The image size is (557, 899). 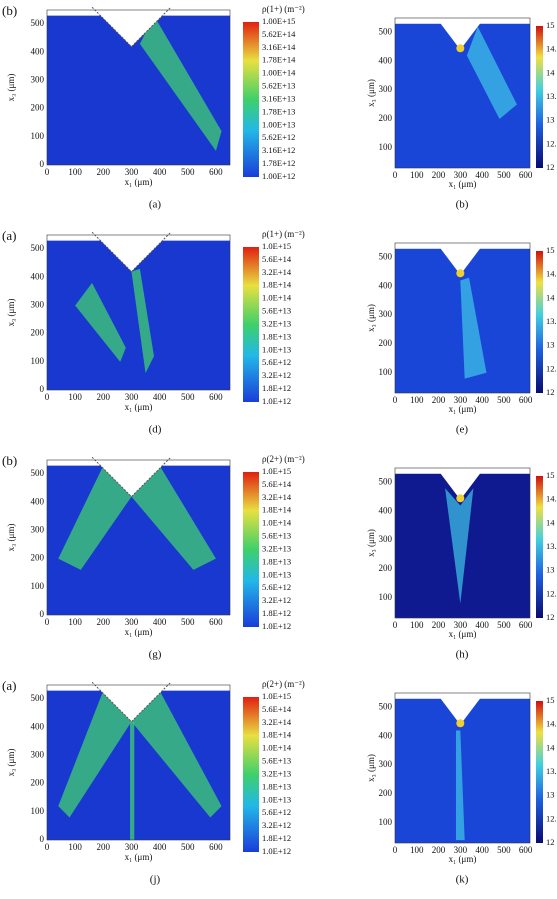 I want to click on colorbar-label: 1.00E+14, so click(x=279, y=73).